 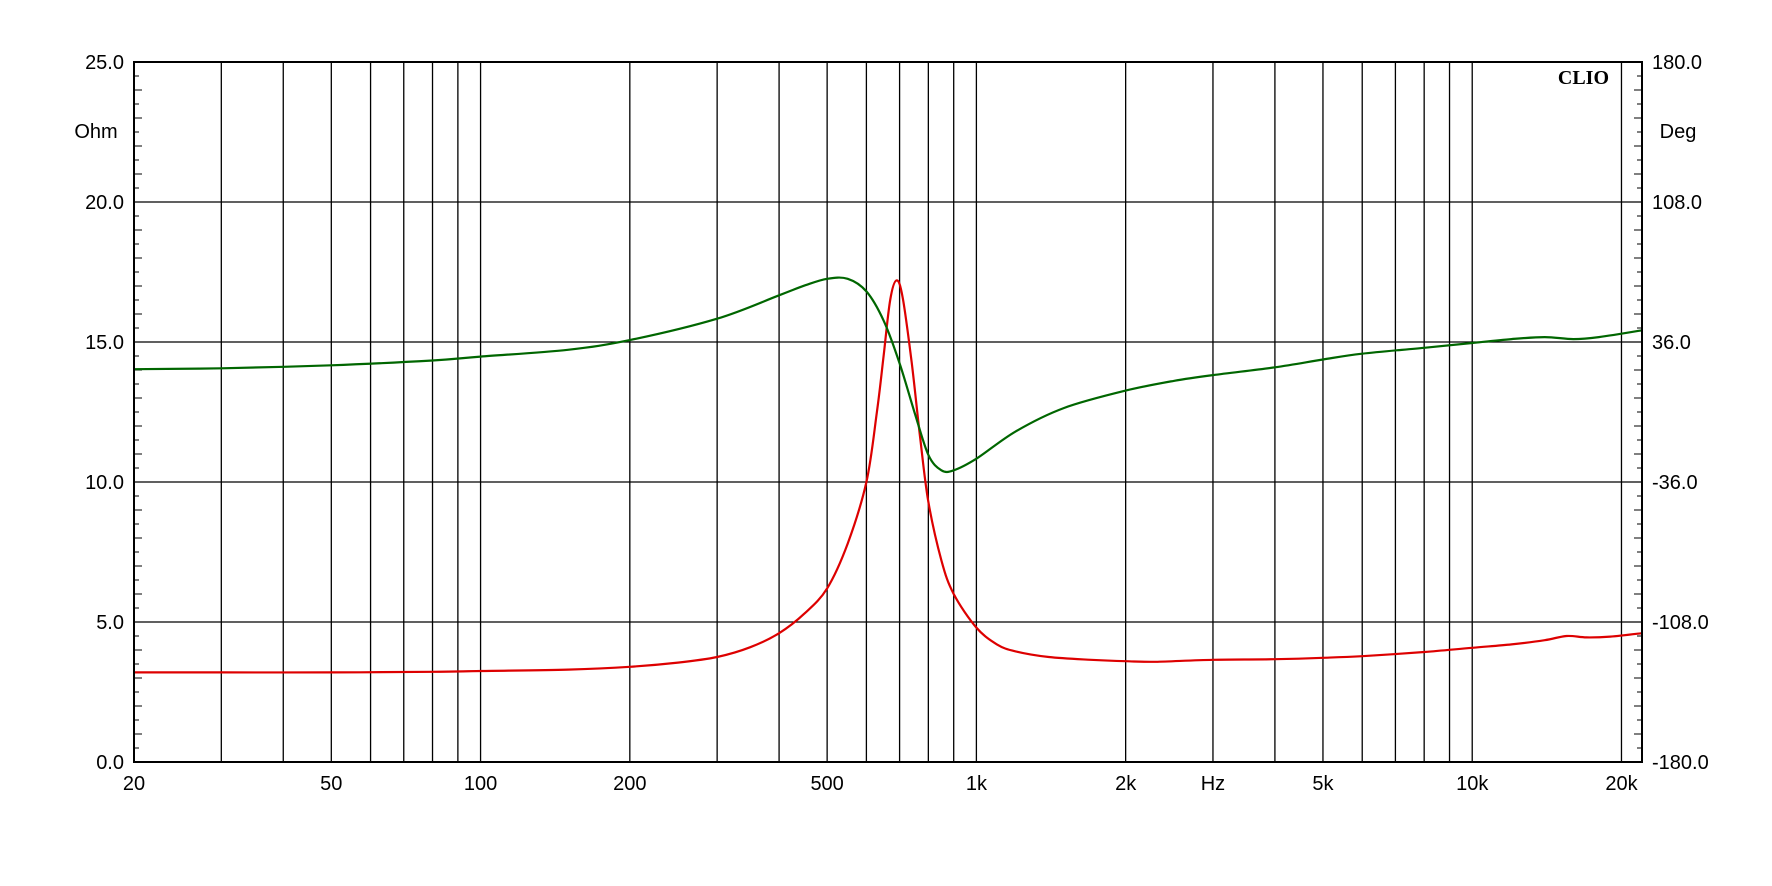 I want to click on left-y-tick-label: 20.0, so click(x=104, y=203).